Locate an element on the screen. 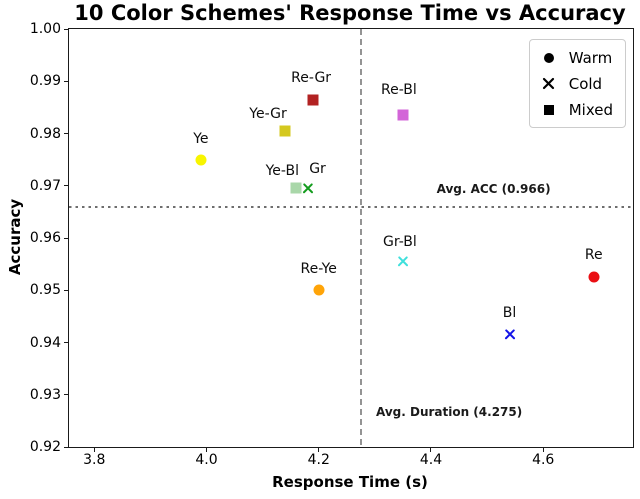 The width and height of the screenshot is (640, 499). point-gr-label: Gr is located at coordinates (317, 169).